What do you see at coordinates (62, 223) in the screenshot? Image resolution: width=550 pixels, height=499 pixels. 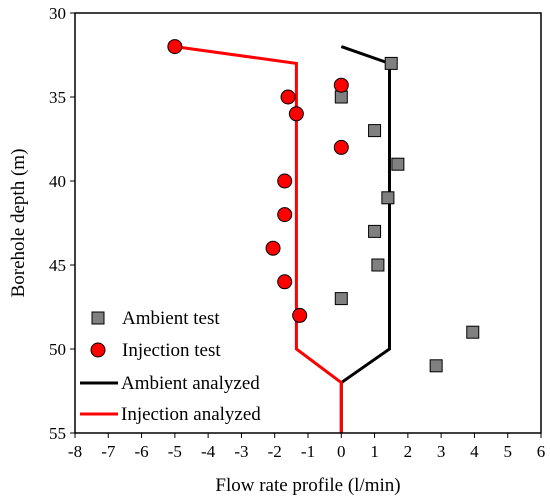 I see `y-axis-ticks: 30 35 40 45 50 55` at bounding box center [62, 223].